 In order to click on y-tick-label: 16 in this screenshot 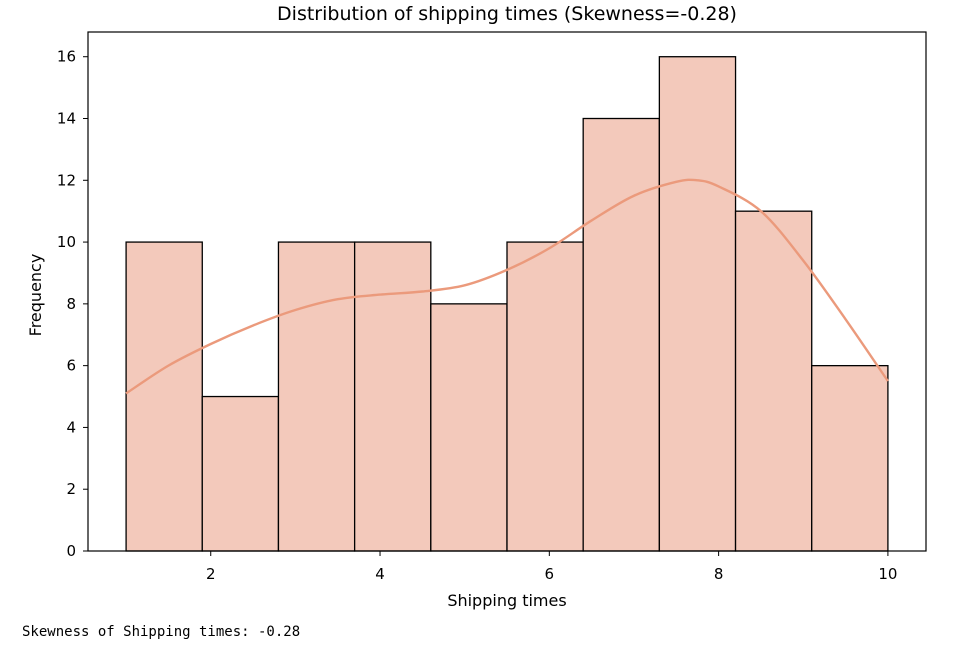, I will do `click(66, 57)`.